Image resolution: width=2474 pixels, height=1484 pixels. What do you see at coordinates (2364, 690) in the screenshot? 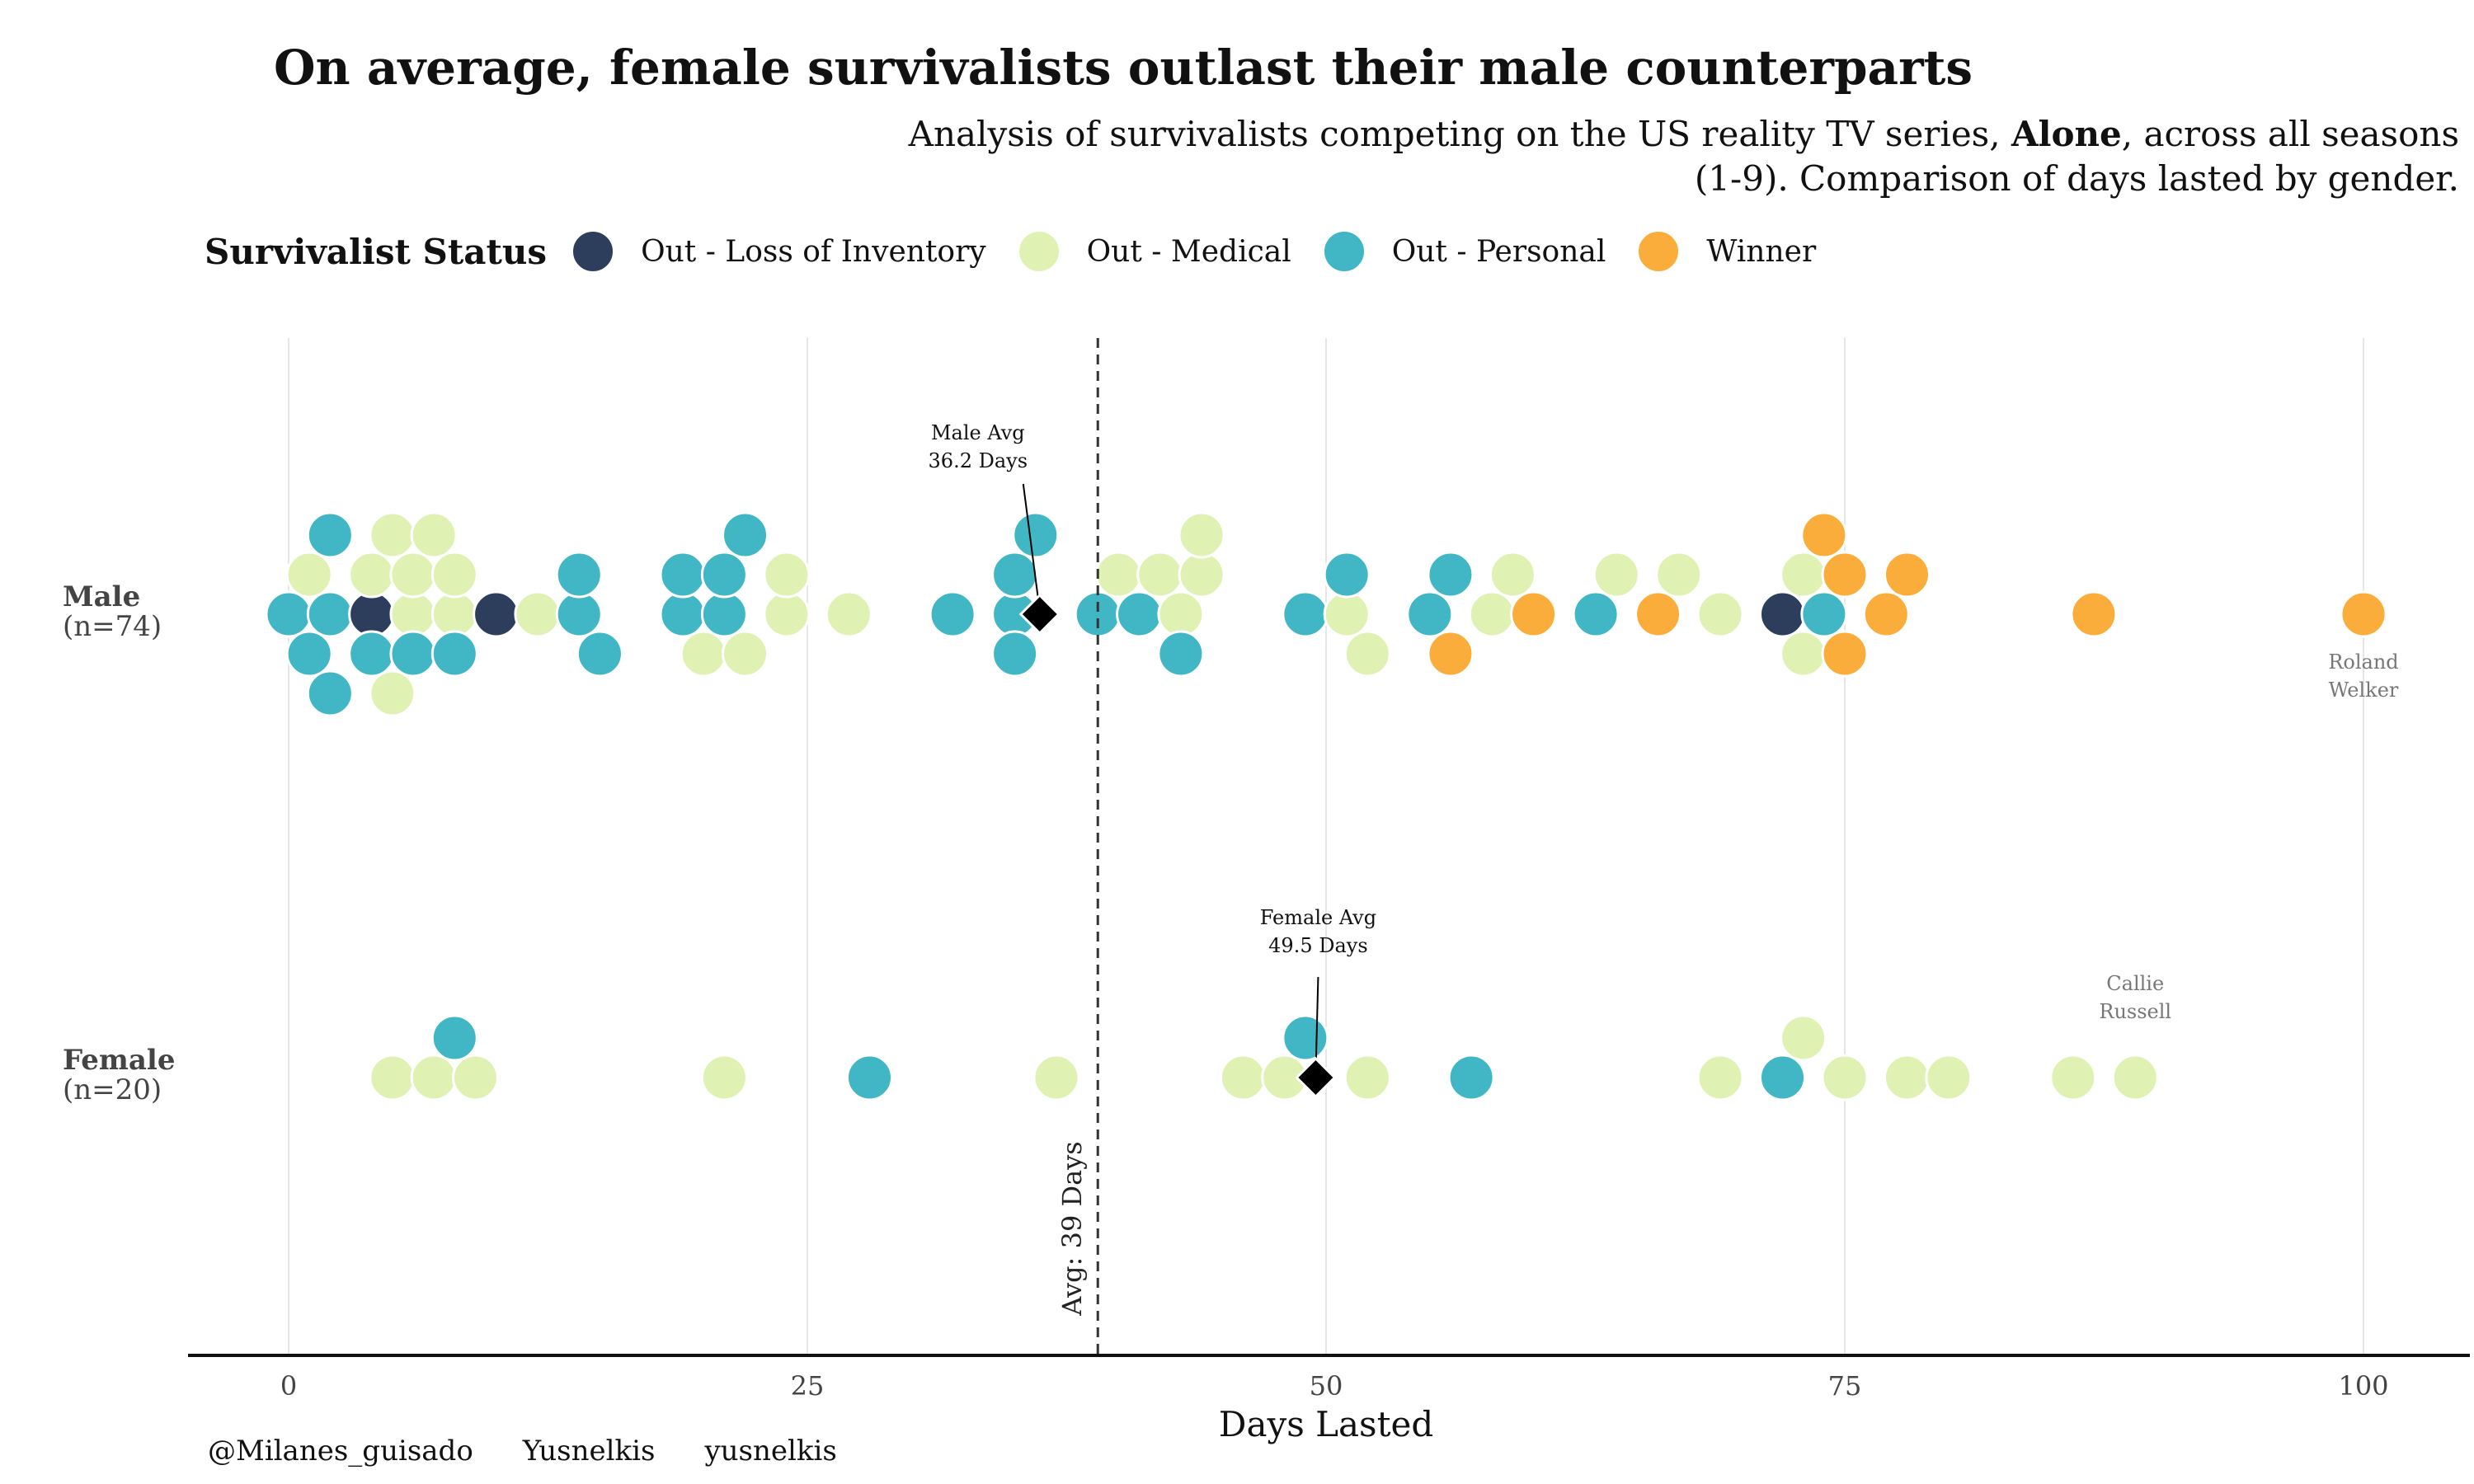
I see `annotation-male-0-line2: Welker` at bounding box center [2364, 690].